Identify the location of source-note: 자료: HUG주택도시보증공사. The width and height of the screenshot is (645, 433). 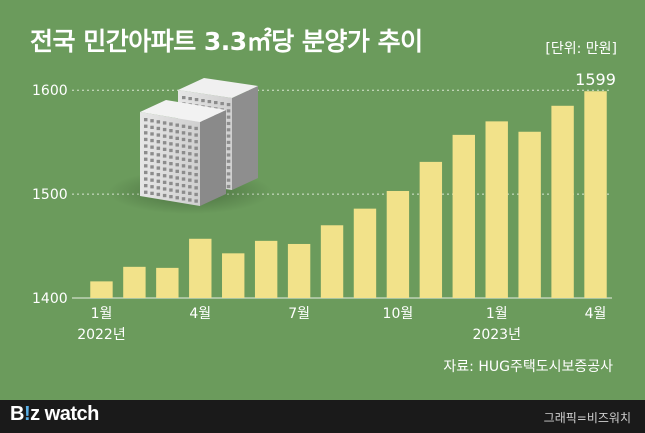
(528, 367).